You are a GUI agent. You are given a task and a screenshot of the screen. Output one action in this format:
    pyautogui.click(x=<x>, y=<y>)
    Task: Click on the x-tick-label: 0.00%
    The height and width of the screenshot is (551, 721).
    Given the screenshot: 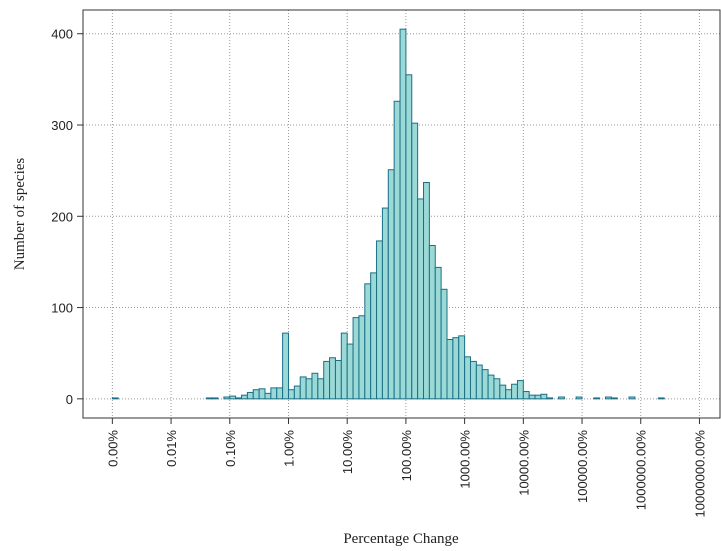 What is the action you would take?
    pyautogui.click(x=112, y=448)
    